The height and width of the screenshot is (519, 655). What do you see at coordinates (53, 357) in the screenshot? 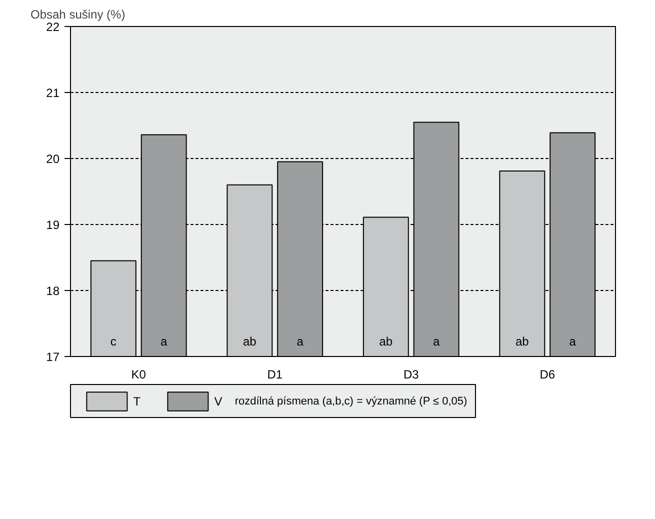
I see `y-tick-label: 17` at bounding box center [53, 357].